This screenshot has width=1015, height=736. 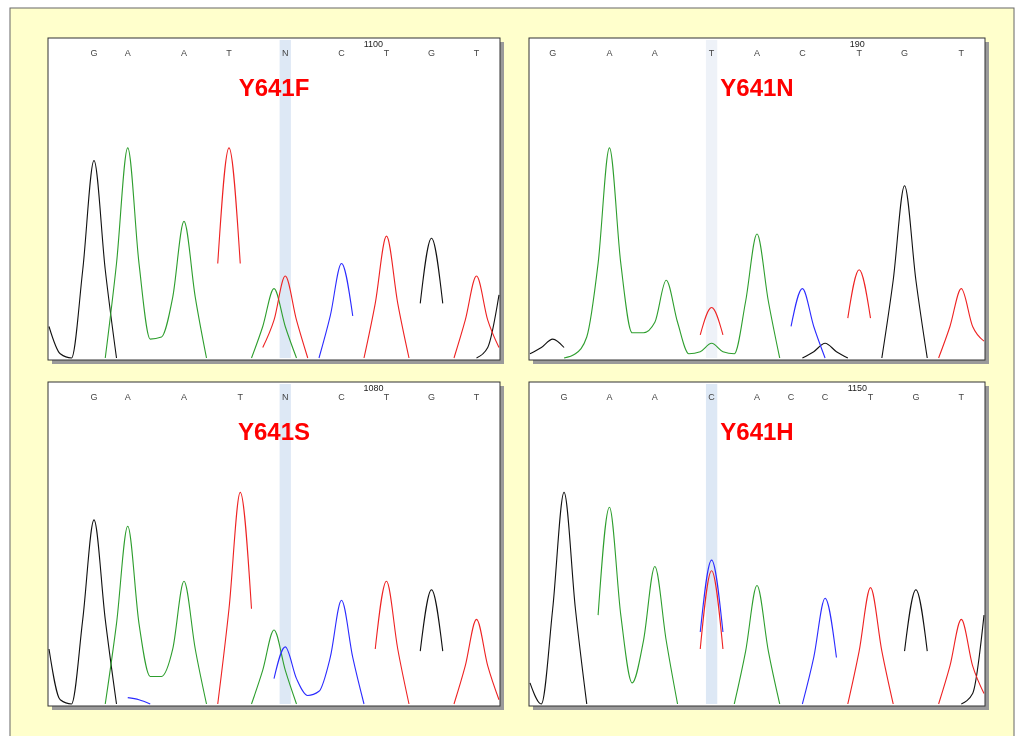 I want to click on text: 190, so click(x=857, y=44).